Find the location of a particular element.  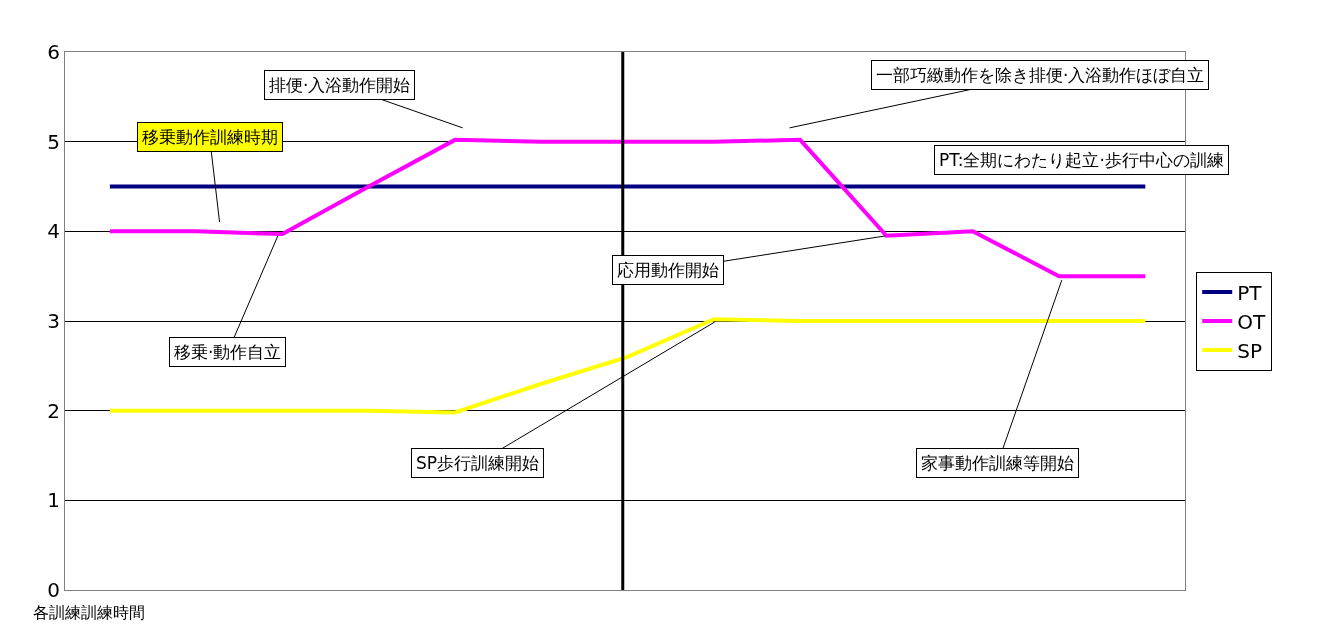

annotation: 移乗動作訓練時期 is located at coordinates (210, 137).